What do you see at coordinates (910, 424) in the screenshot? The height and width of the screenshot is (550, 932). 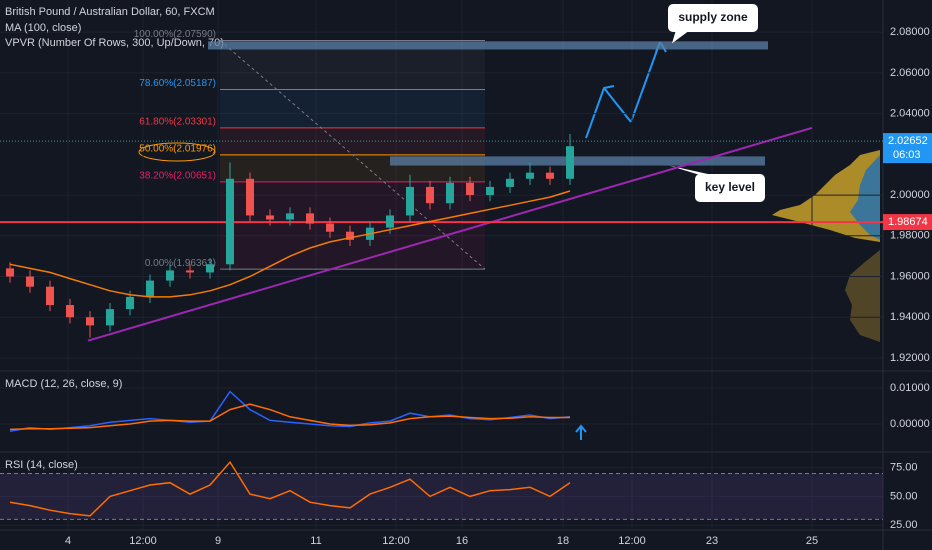 I see `y-tick-label: 0.00000` at bounding box center [910, 424].